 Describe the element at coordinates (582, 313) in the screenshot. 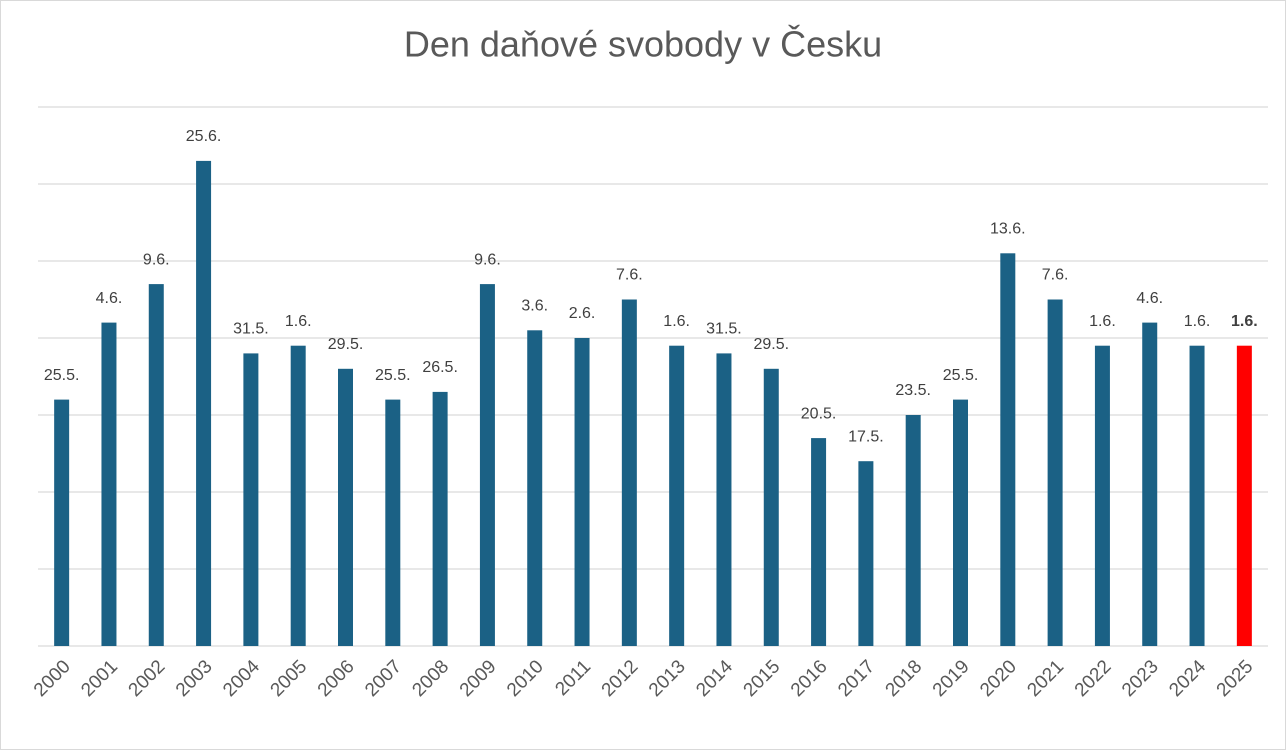

I see `value-label: 2.6.` at that location.